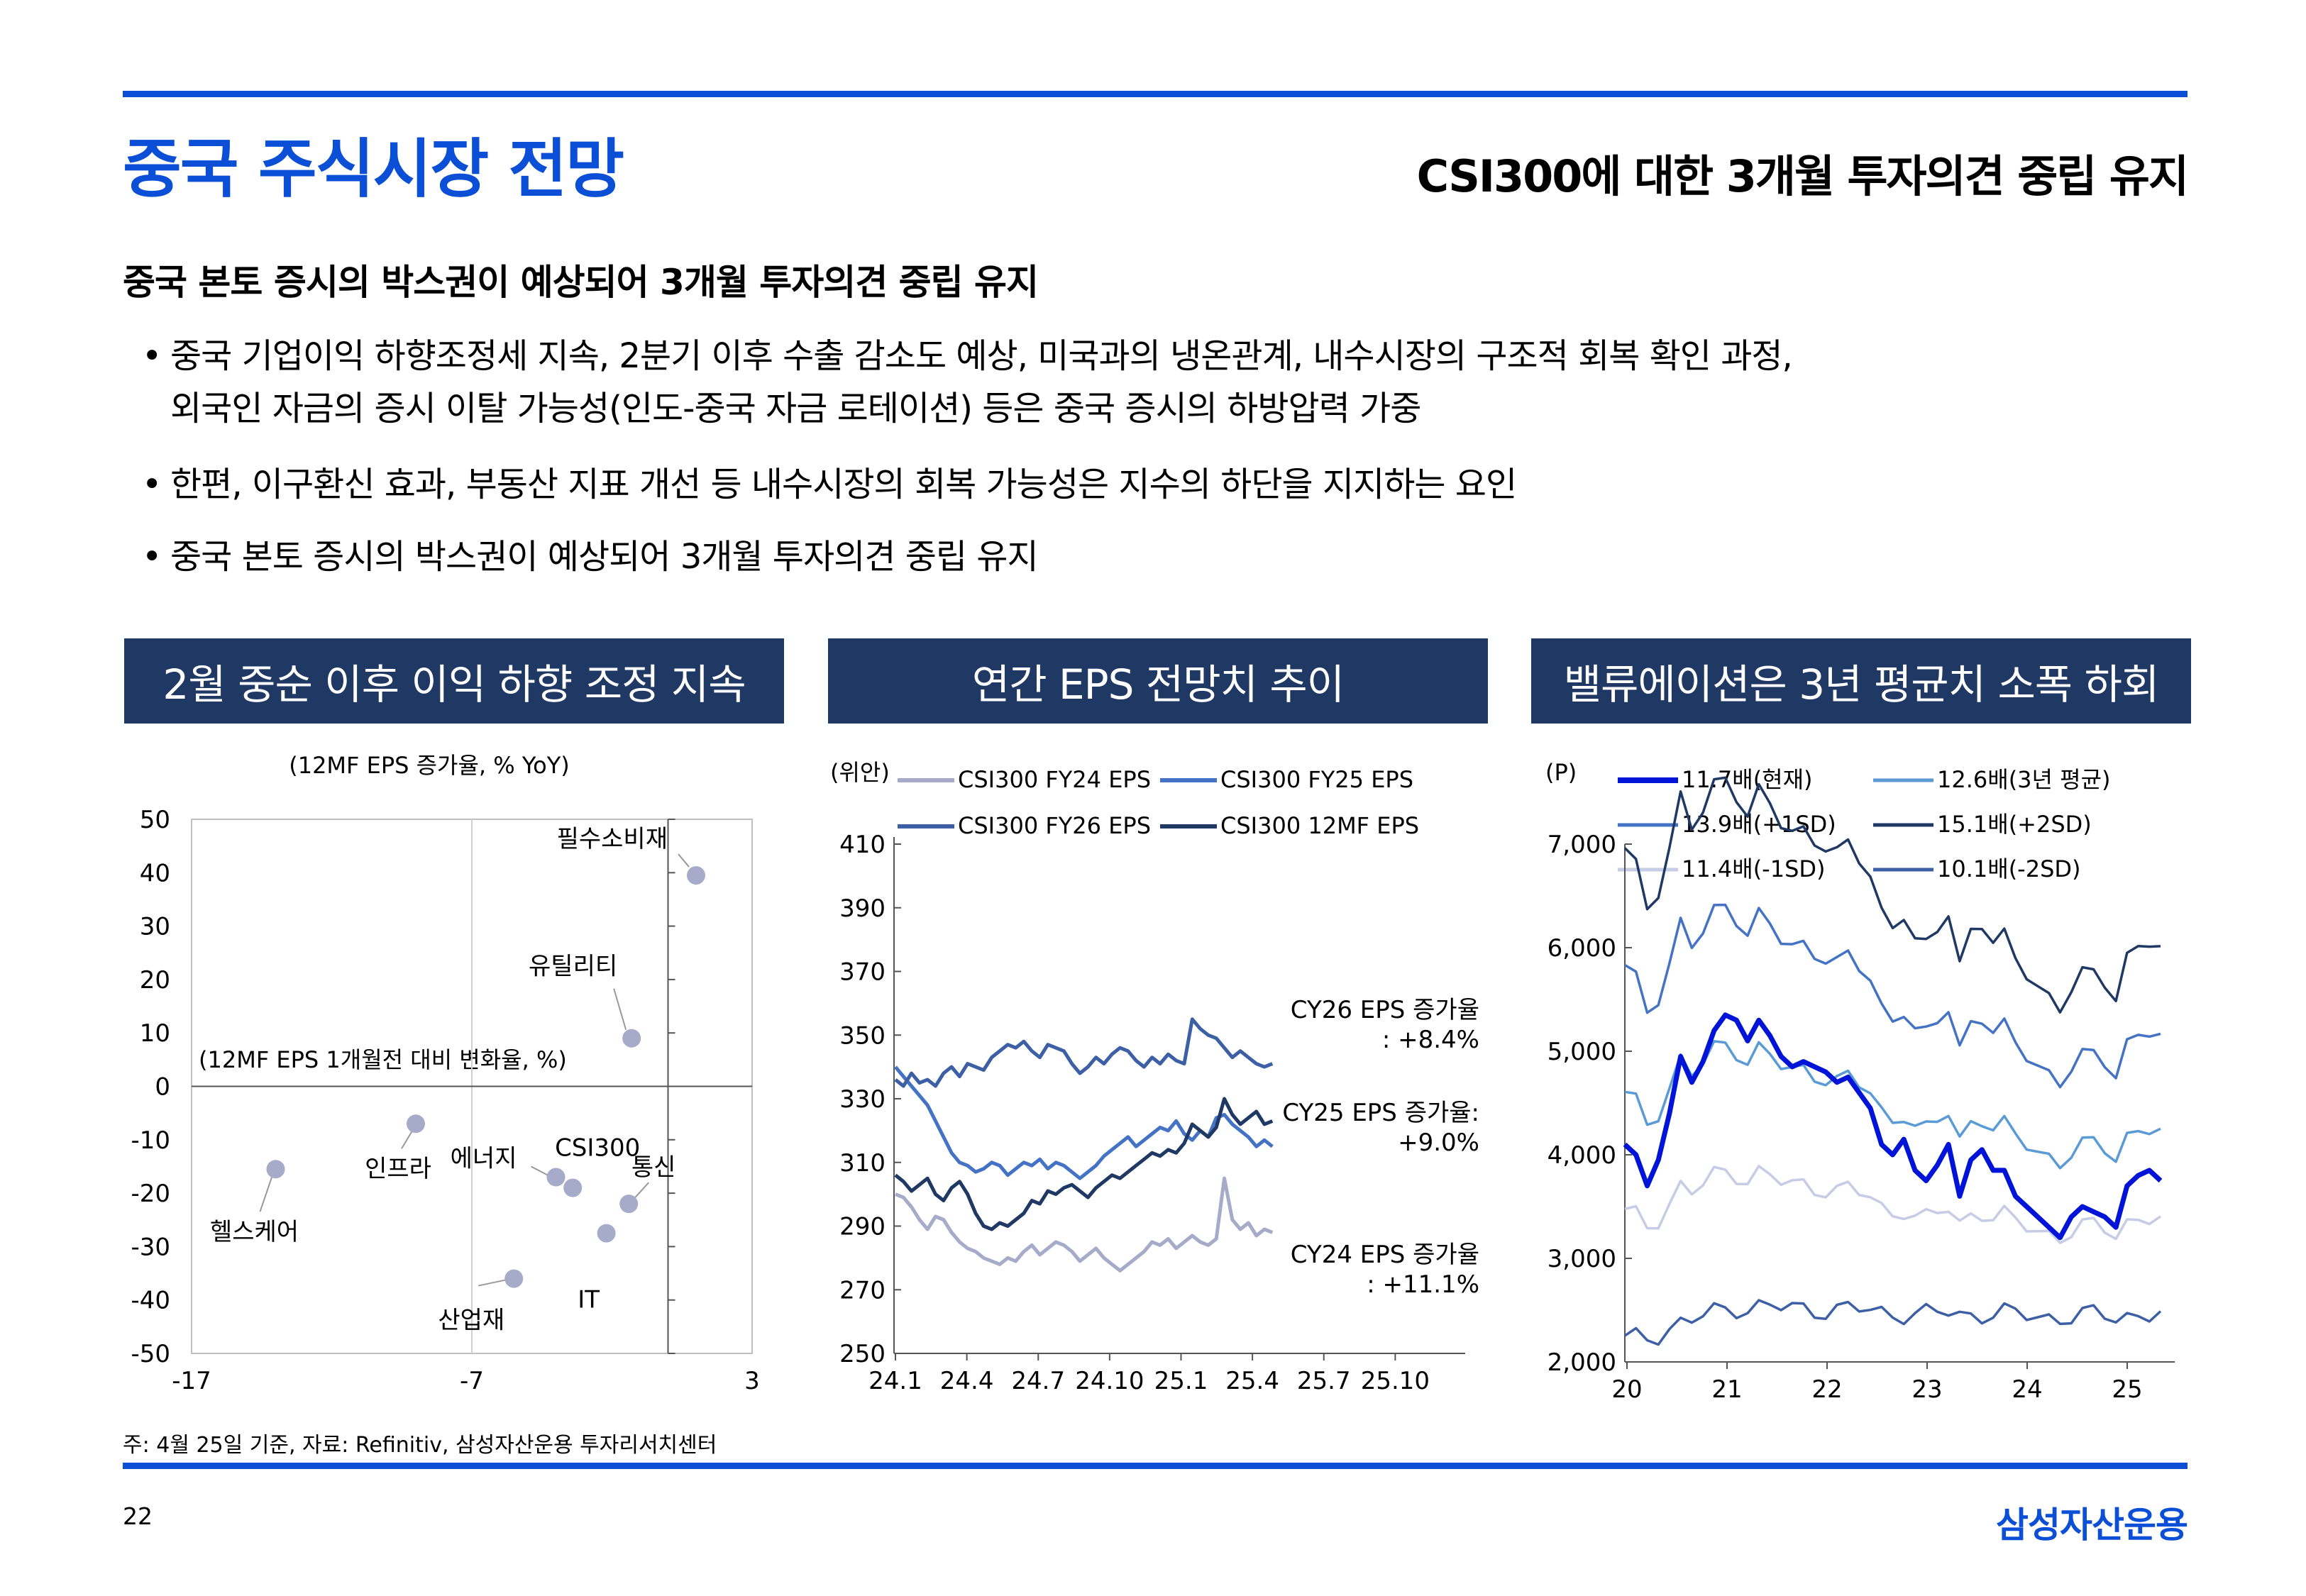  I want to click on legend-label: 12.6배(3년 평균), so click(2024, 780).